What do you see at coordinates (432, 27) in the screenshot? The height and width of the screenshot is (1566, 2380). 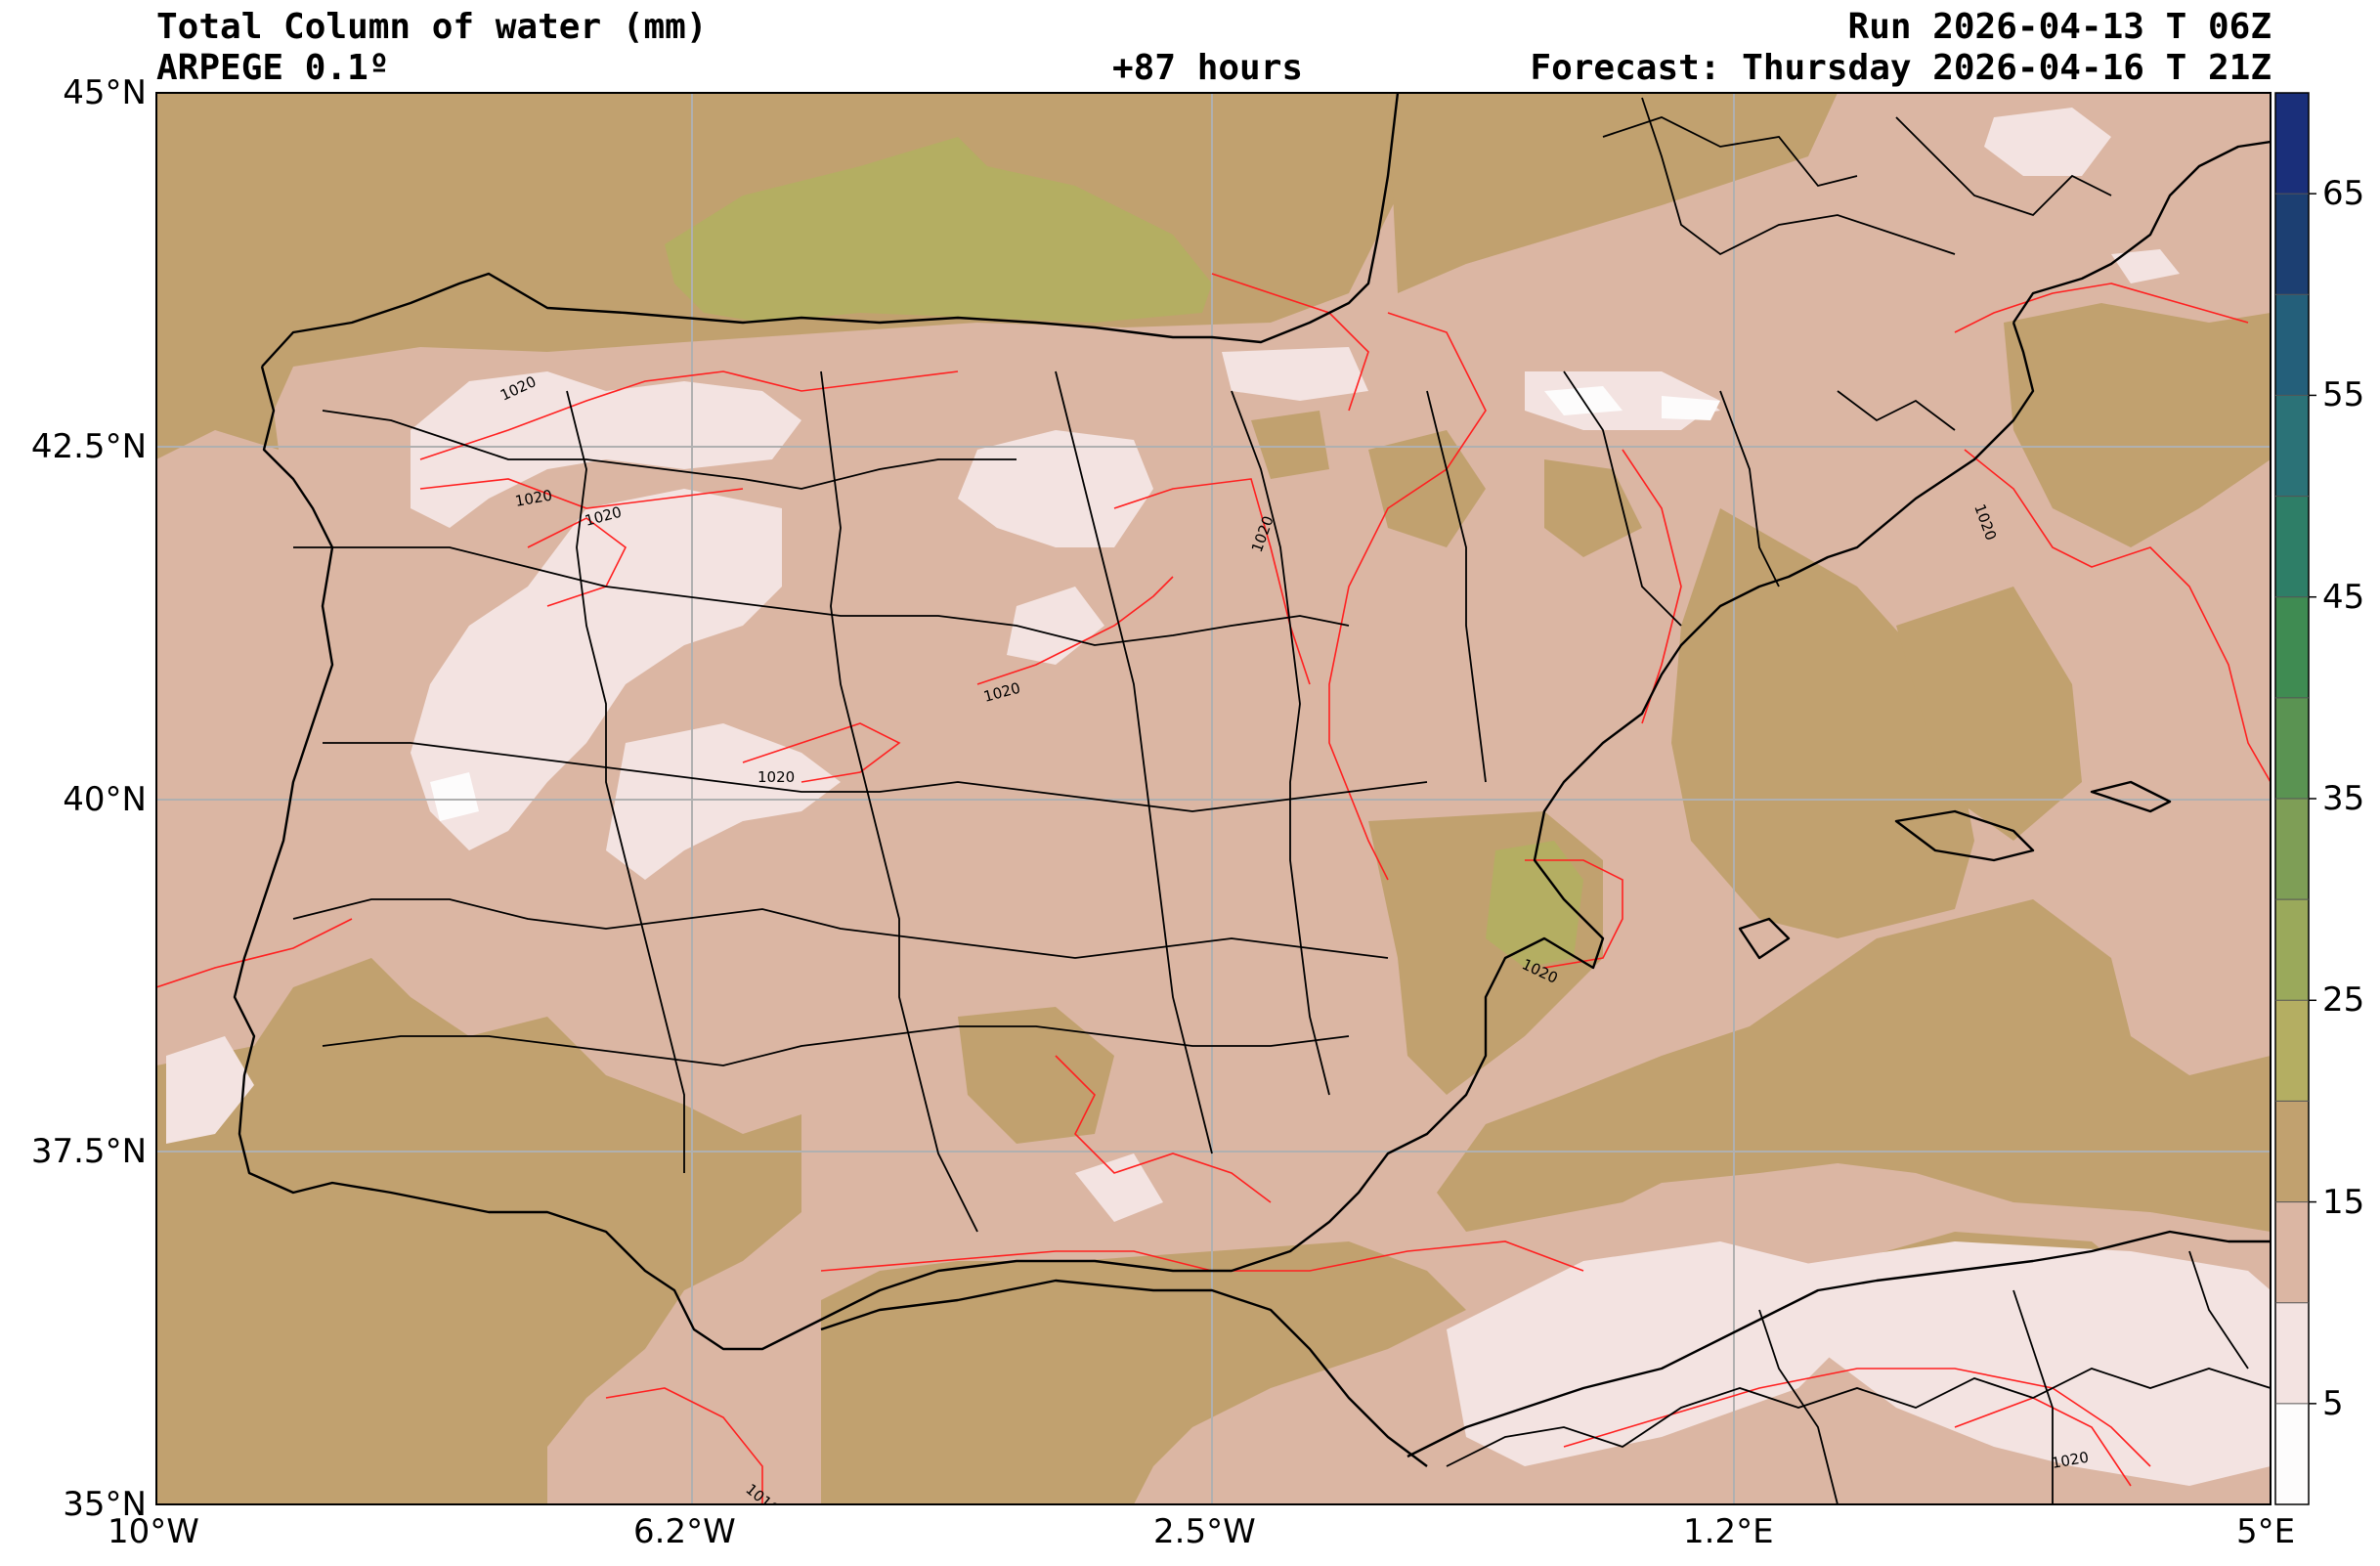 I see `map-title: Total Column of water (mm)` at bounding box center [432, 27].